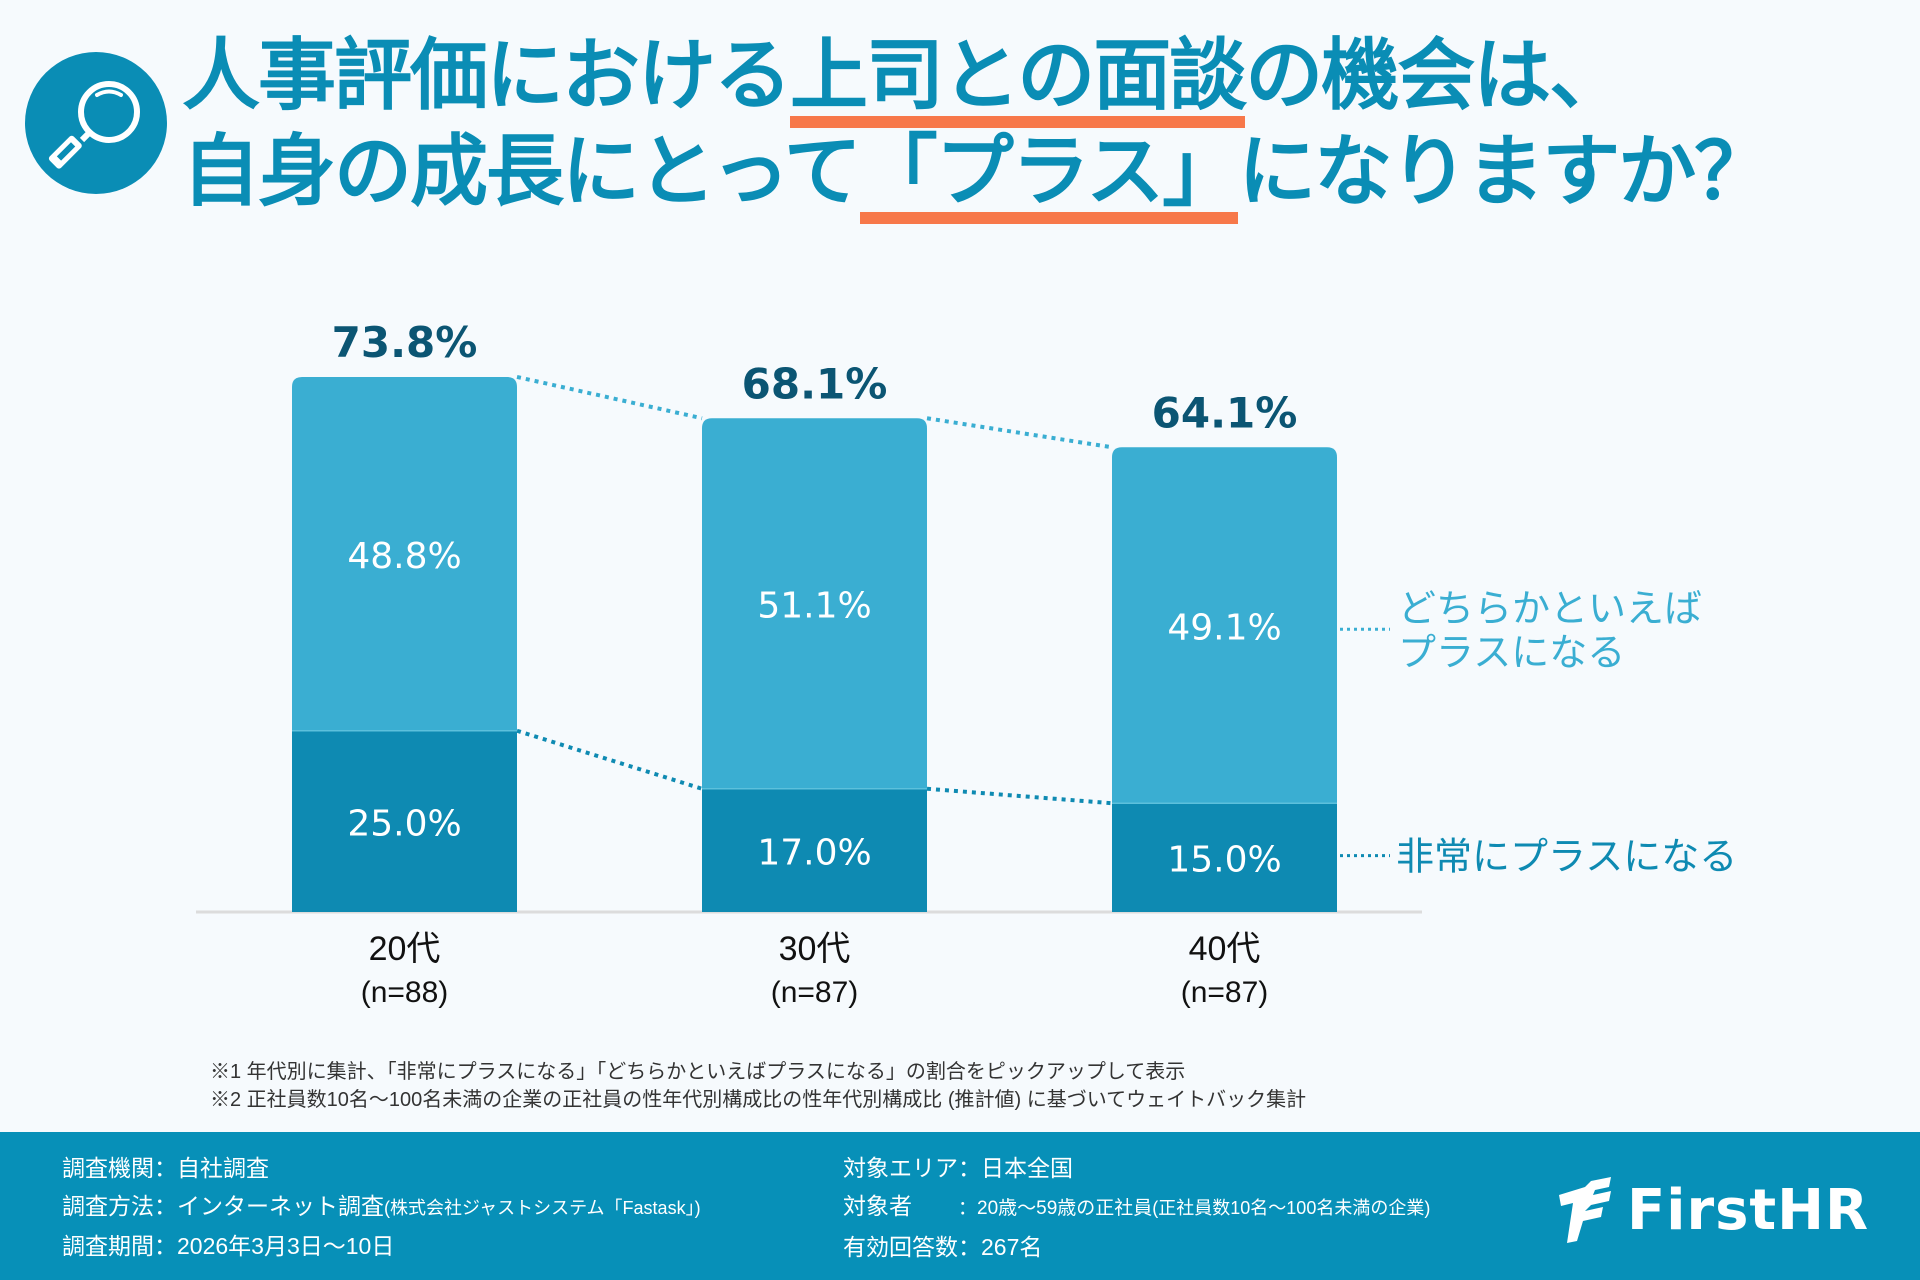  What do you see at coordinates (522, 172) in the screenshot?
I see `title-text: 自身の成長にとって` at bounding box center [522, 172].